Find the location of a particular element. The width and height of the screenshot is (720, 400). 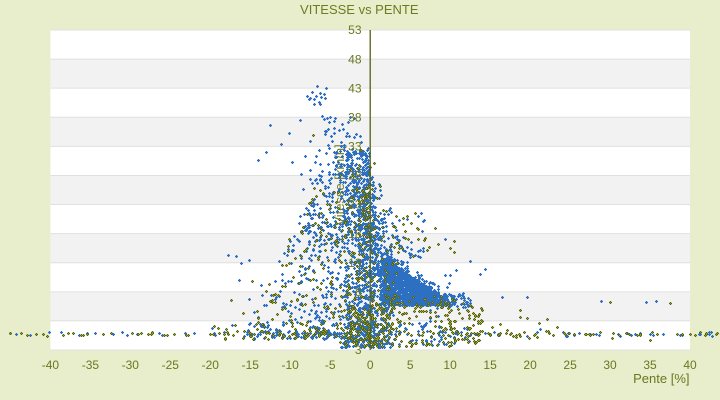

svg-text: Pente [%] is located at coordinates (661, 378).